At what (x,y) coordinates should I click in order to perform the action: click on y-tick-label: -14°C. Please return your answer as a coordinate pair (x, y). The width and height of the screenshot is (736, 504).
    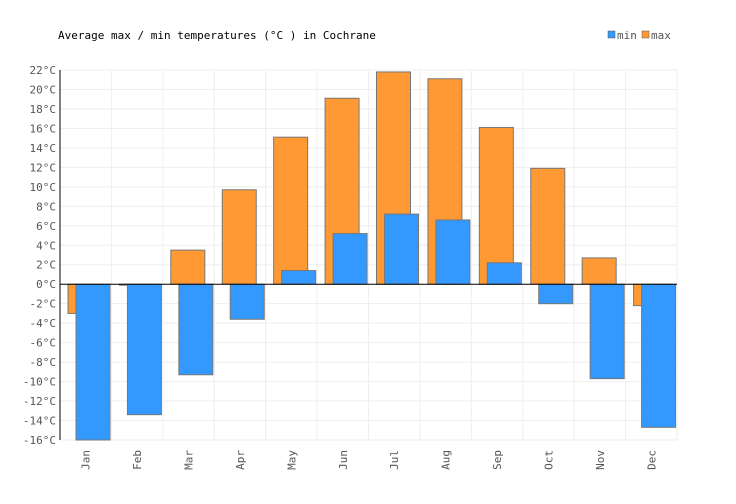
    Looking at the image, I should click on (39, 421).